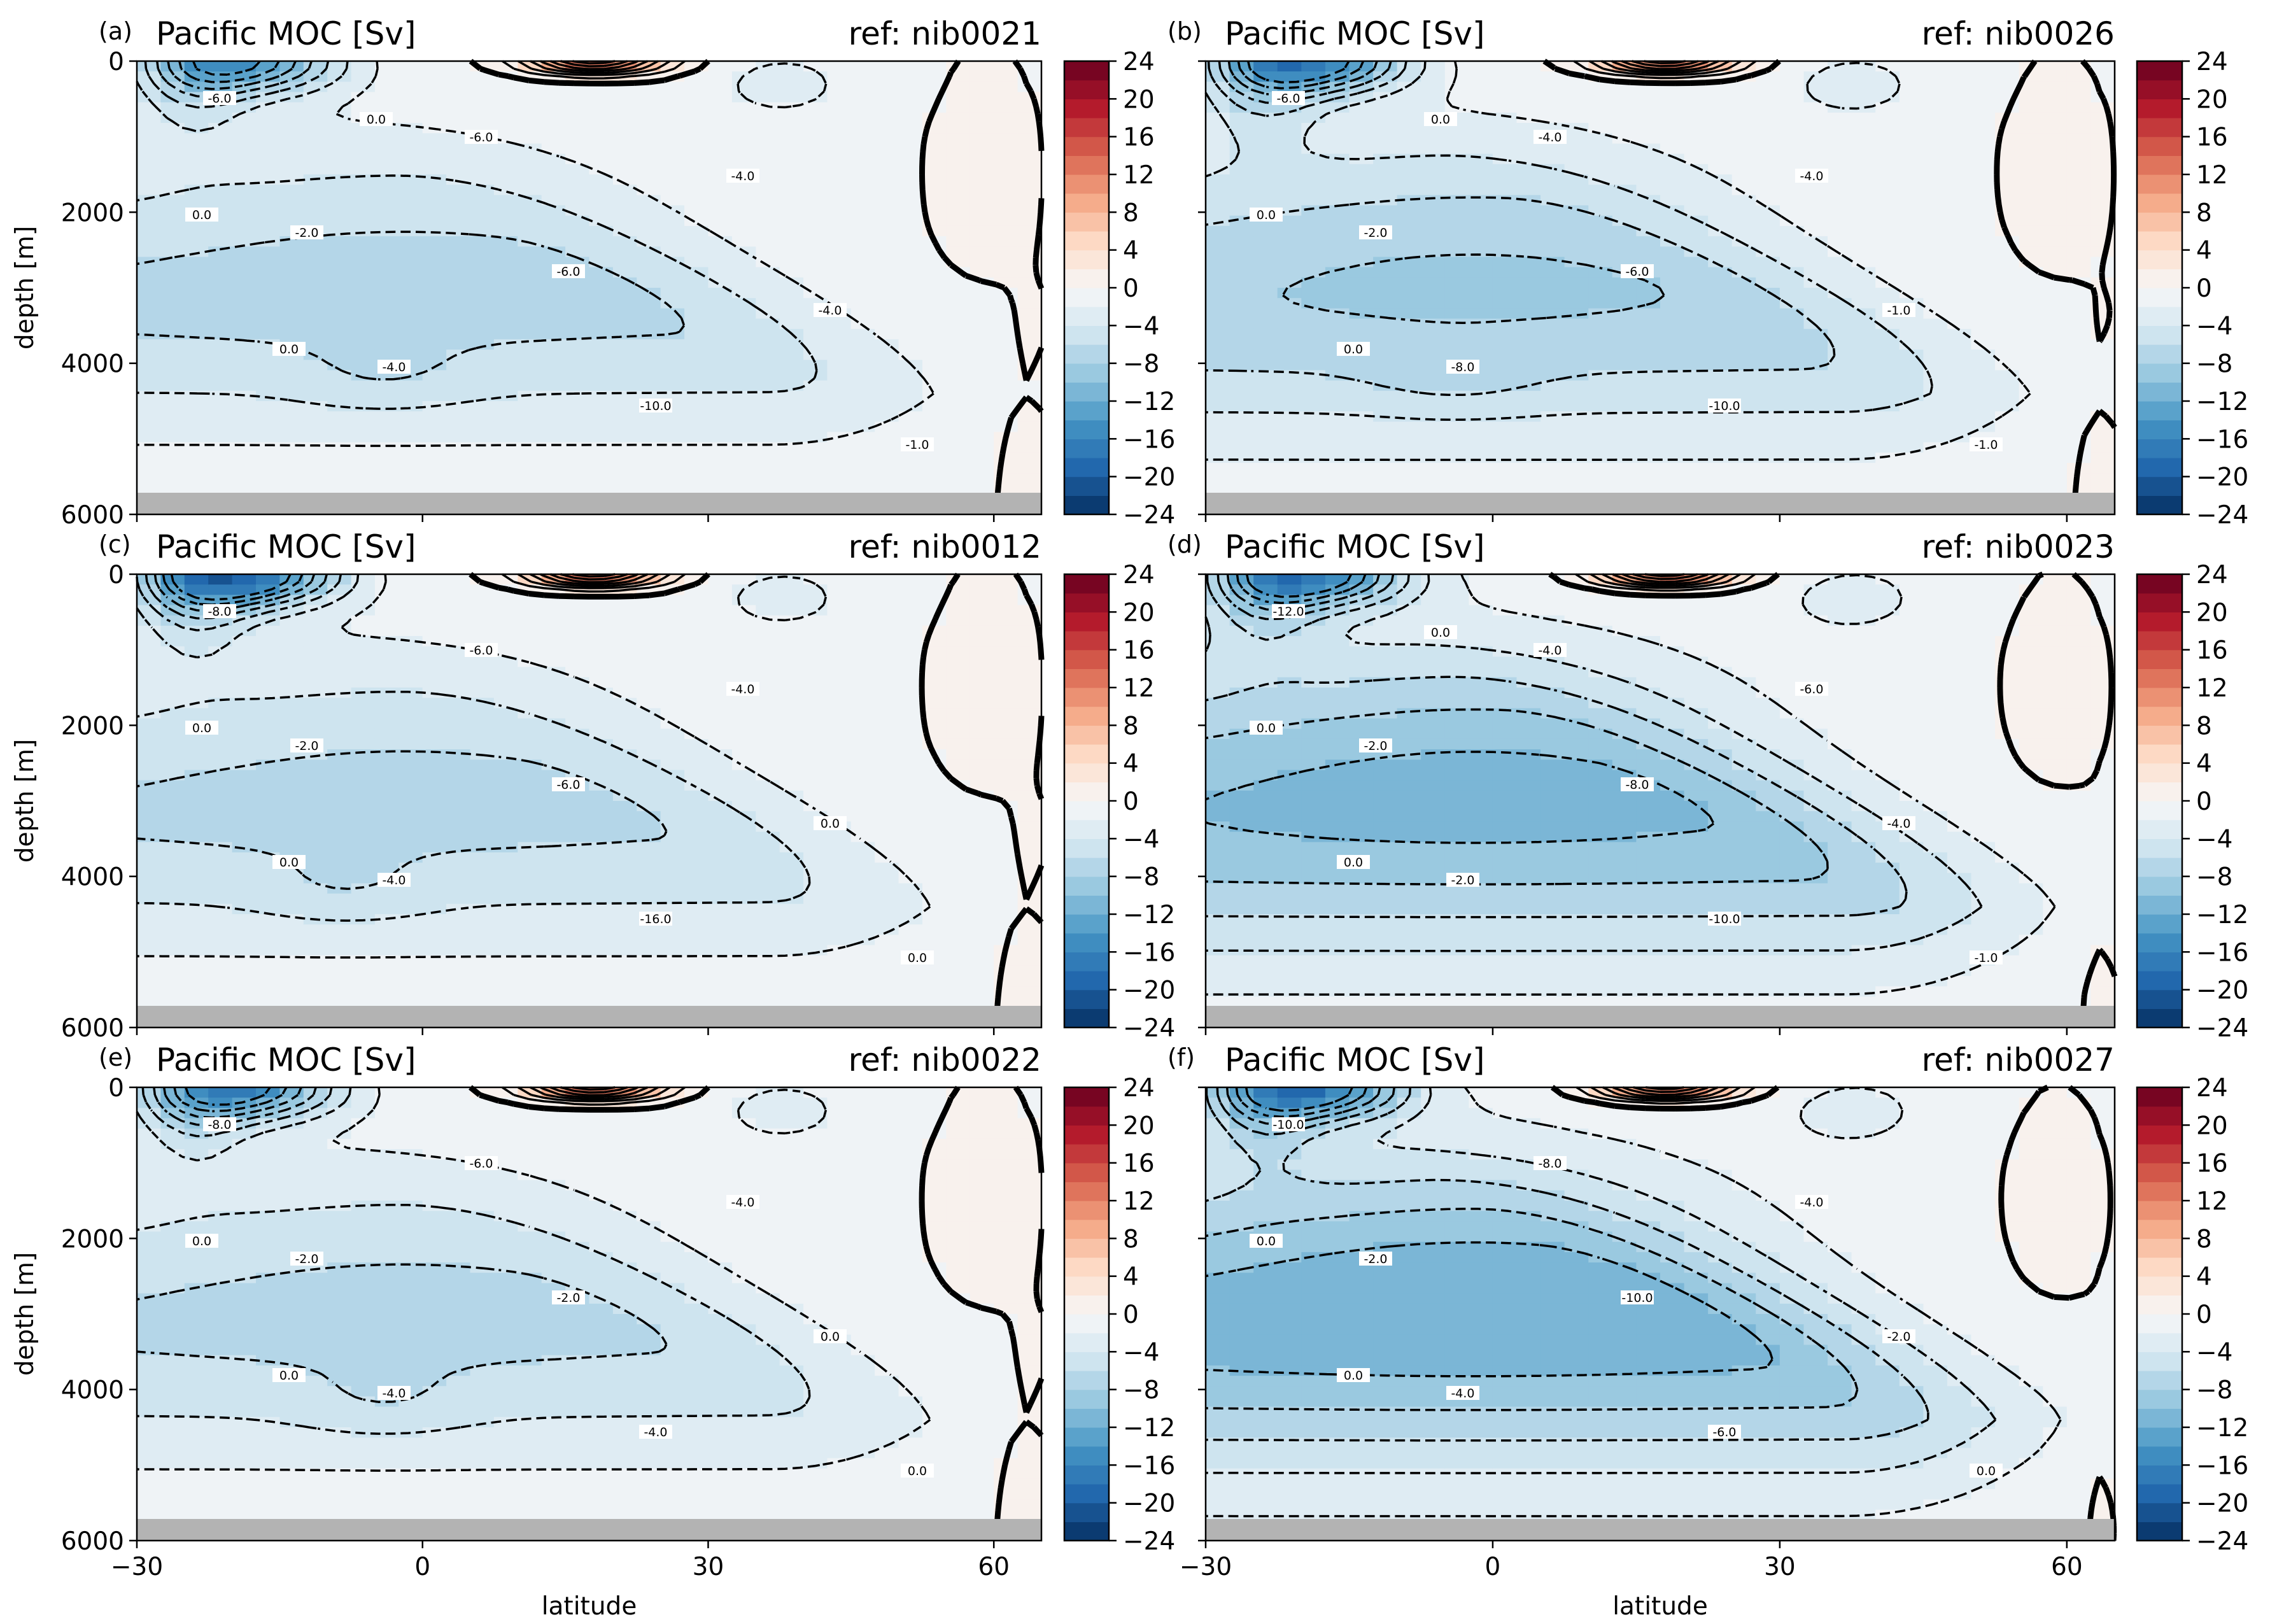 The height and width of the screenshot is (1624, 2270). Describe the element at coordinates (219, 98) in the screenshot. I see `contour-label-bg` at that location.